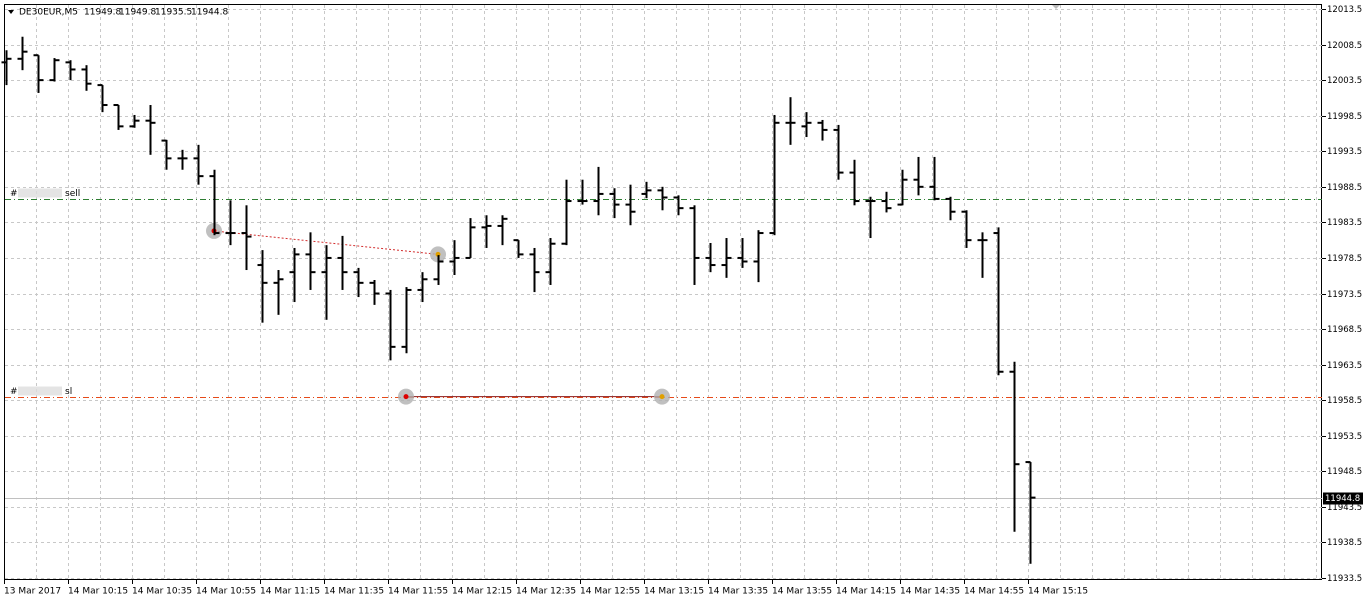  Describe the element at coordinates (1344, 579) in the screenshot. I see `y-tick-label: 11933.5` at that location.